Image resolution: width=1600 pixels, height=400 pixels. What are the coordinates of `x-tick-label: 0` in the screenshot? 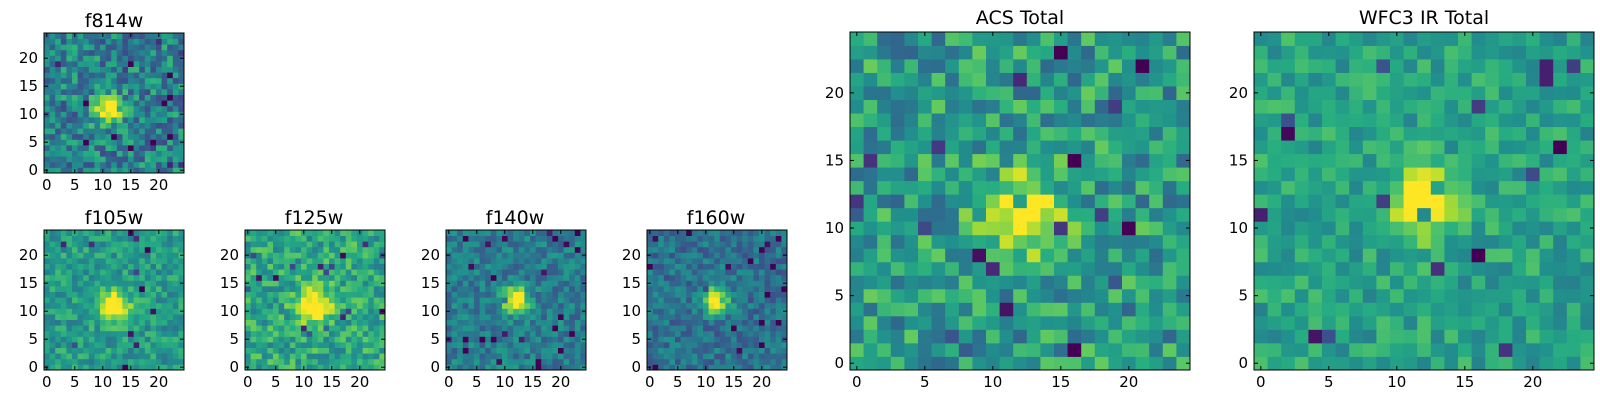 It's located at (1261, 382).